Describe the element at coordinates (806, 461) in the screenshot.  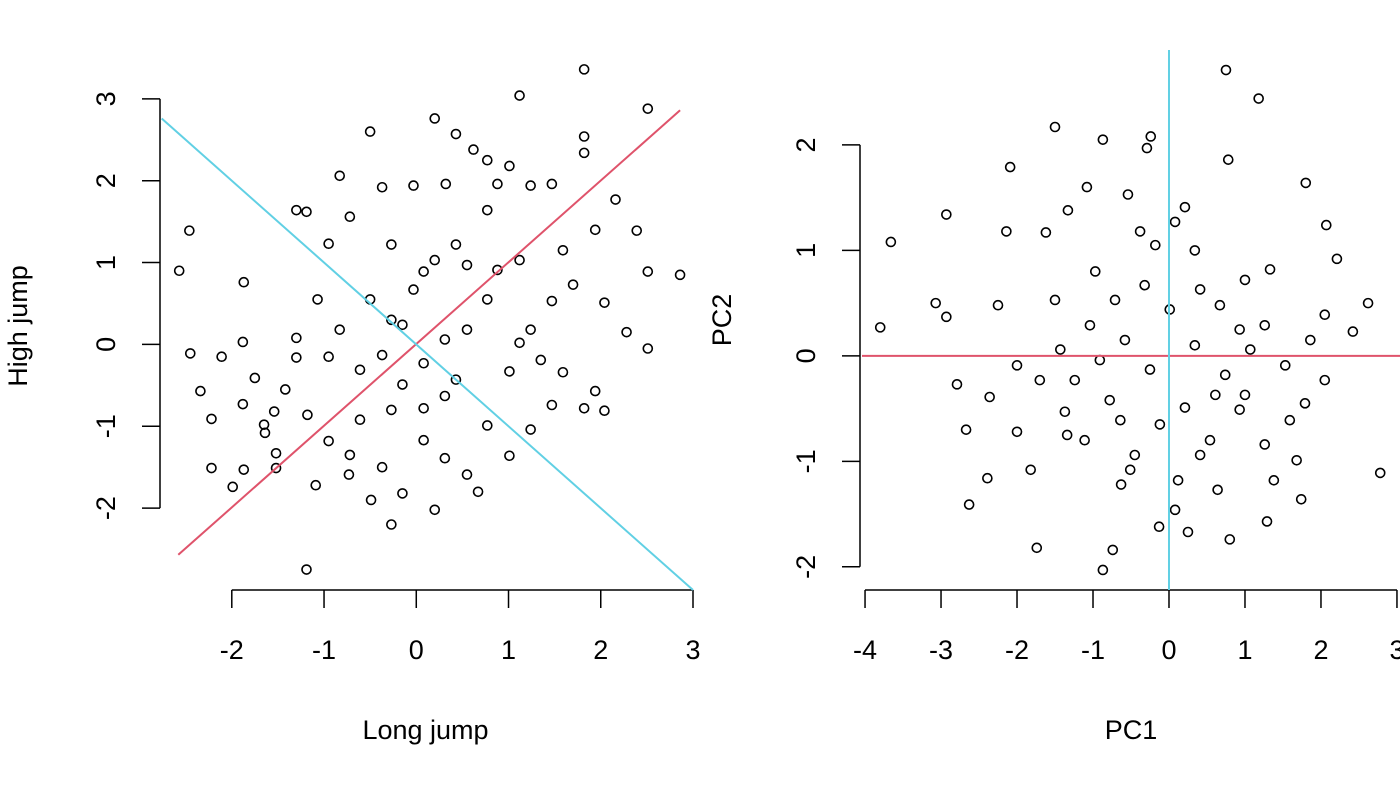
I see `y-tick-label: -1` at that location.